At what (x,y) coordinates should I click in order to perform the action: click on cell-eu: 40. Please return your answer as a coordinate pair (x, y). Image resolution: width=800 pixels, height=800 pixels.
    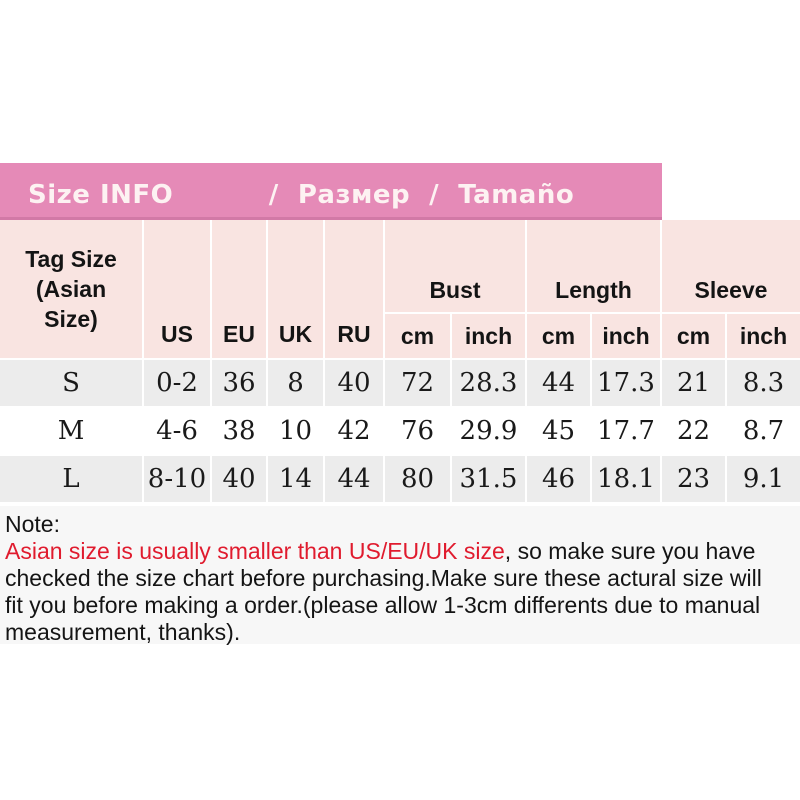
    Looking at the image, I should click on (240, 480).